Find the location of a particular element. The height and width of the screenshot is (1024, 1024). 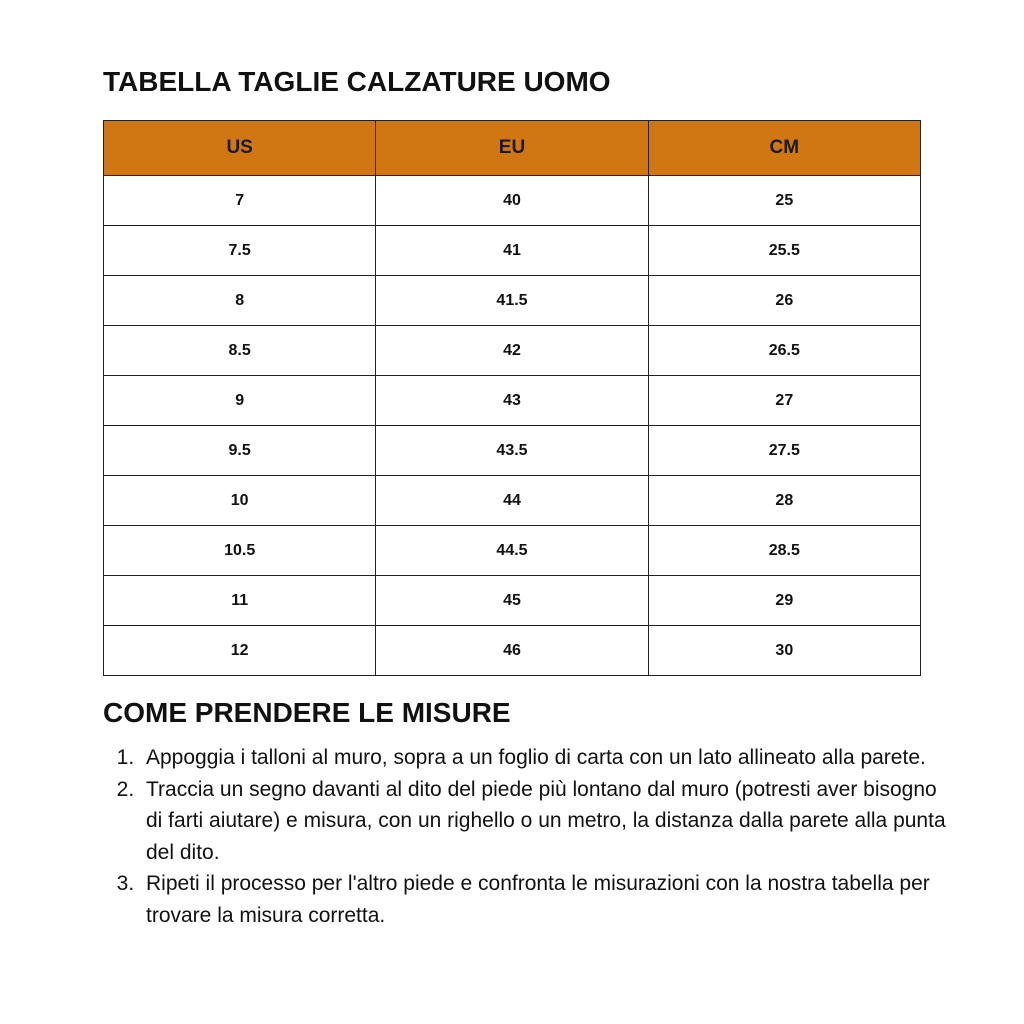

column-header: EU is located at coordinates (512, 148).